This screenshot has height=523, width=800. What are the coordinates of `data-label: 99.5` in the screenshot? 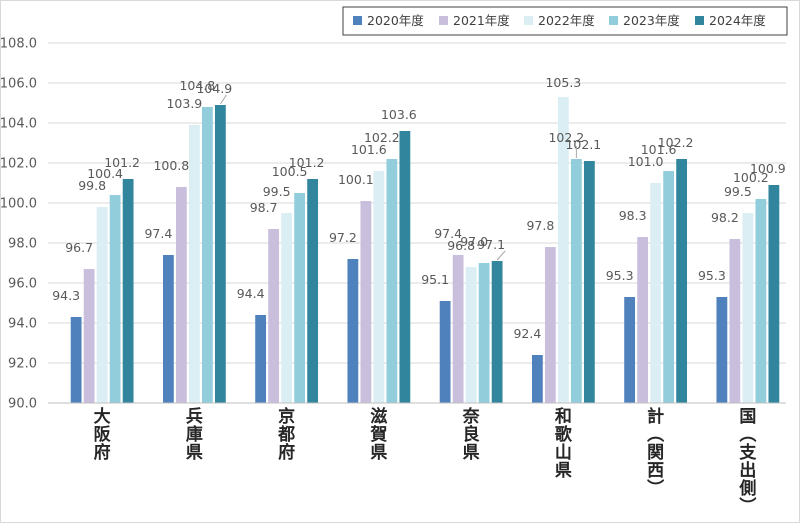 It's located at (277, 191).